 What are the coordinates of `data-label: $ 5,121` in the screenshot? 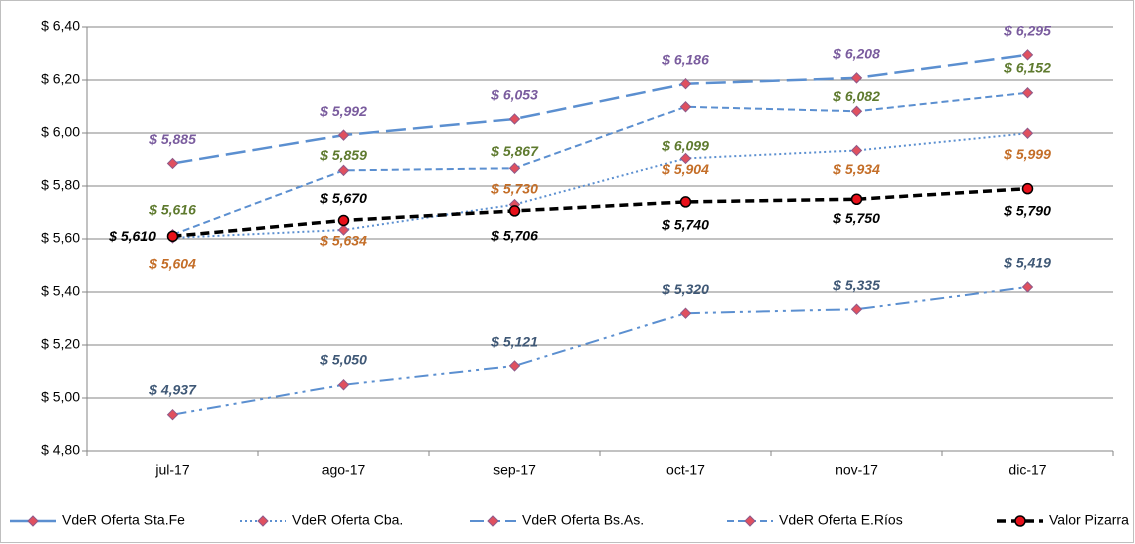 It's located at (514, 342).